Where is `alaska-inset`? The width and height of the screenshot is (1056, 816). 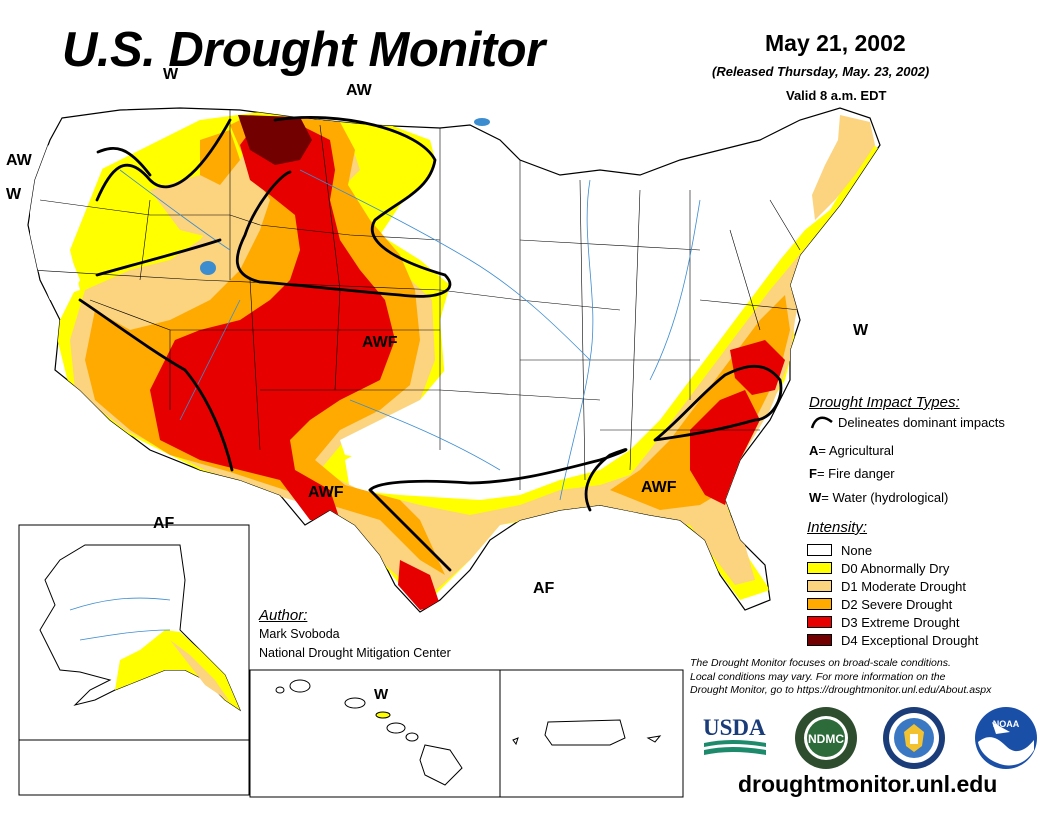 alaska-inset is located at coordinates (134, 660).